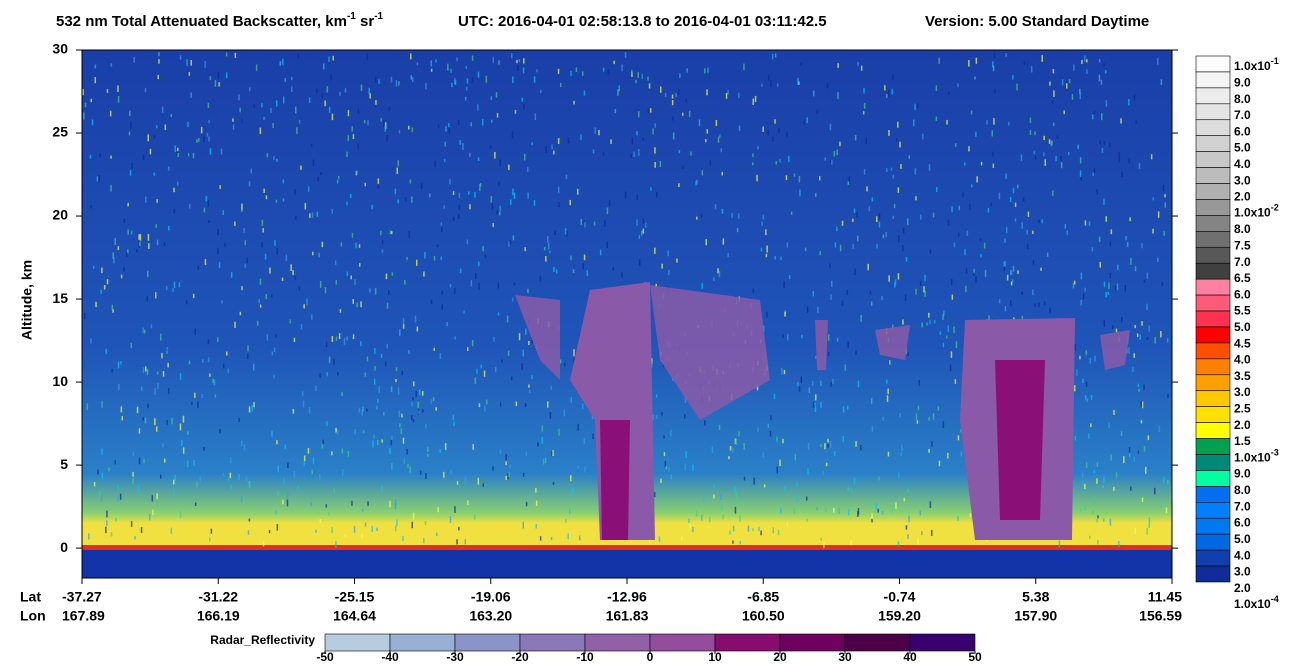 The image size is (1300, 672). What do you see at coordinates (218, 616) in the screenshot?
I see `lon-tick-label: 166.19` at bounding box center [218, 616].